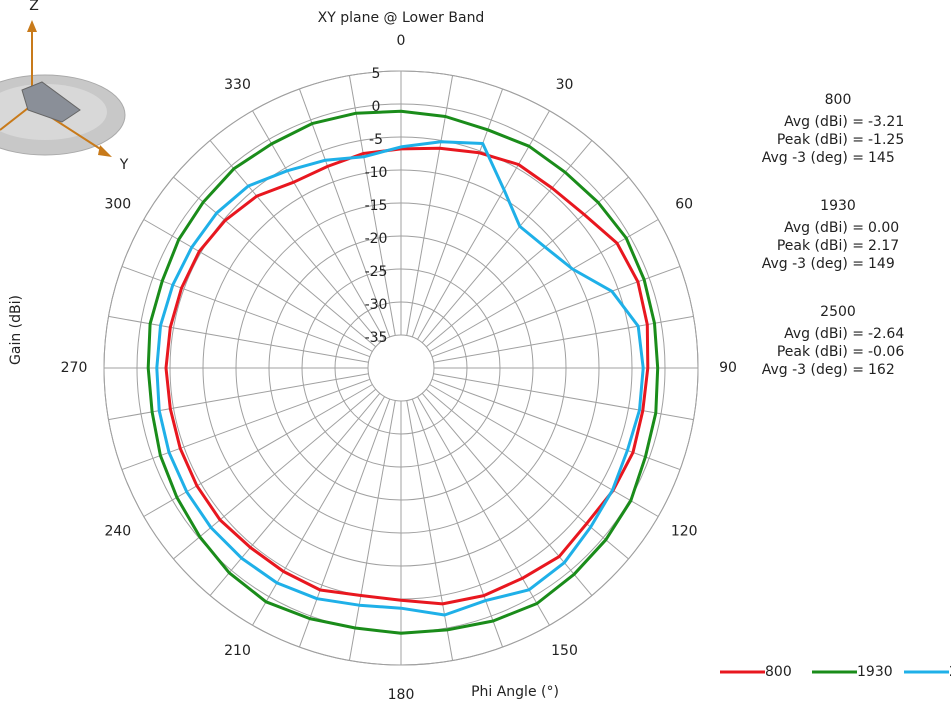 The image size is (951, 702). I want to click on y-label: Y, so click(124, 165).